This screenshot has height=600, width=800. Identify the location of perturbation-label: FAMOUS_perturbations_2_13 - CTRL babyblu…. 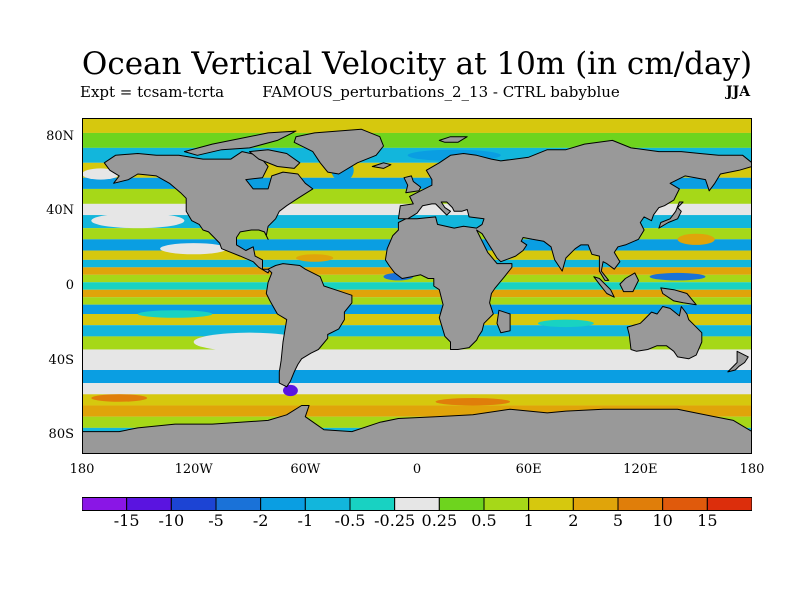
(441, 92).